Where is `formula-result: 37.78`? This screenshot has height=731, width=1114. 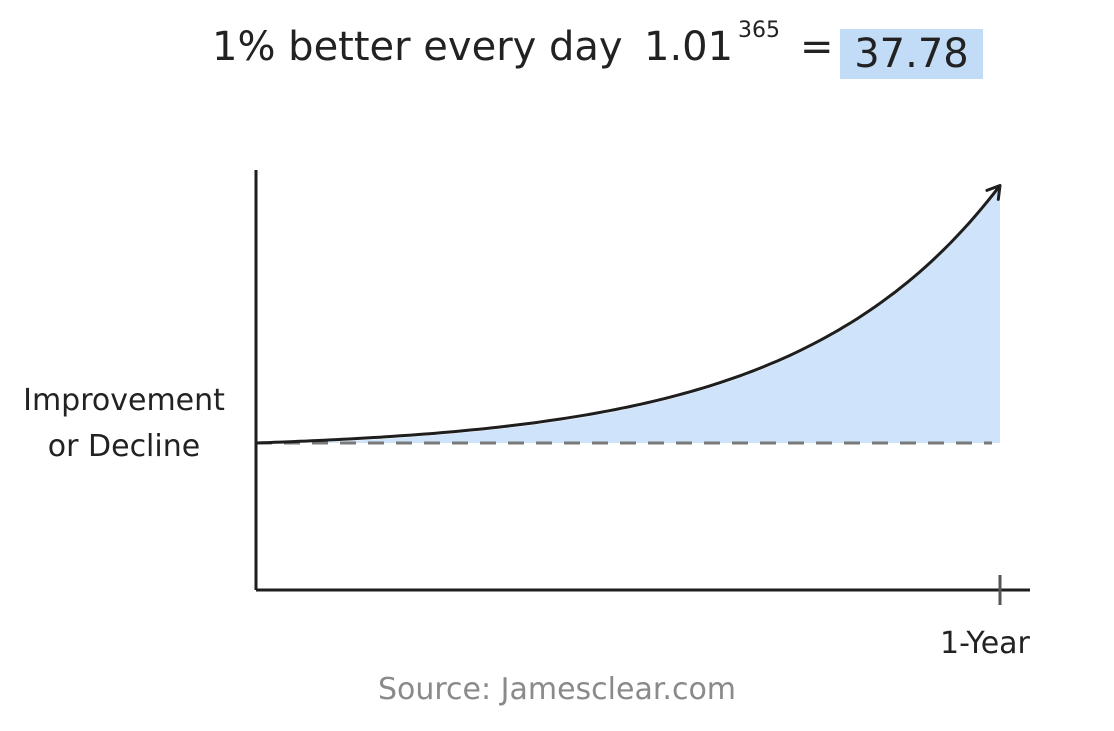 formula-result: 37.78 is located at coordinates (911, 54).